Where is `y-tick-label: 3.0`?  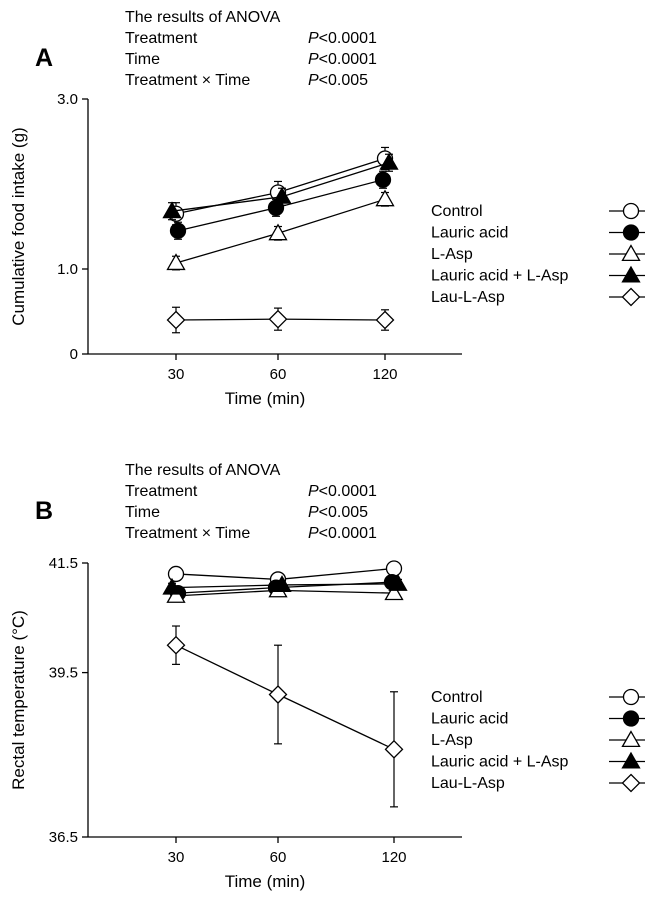
y-tick-label: 3.0 is located at coordinates (67, 99).